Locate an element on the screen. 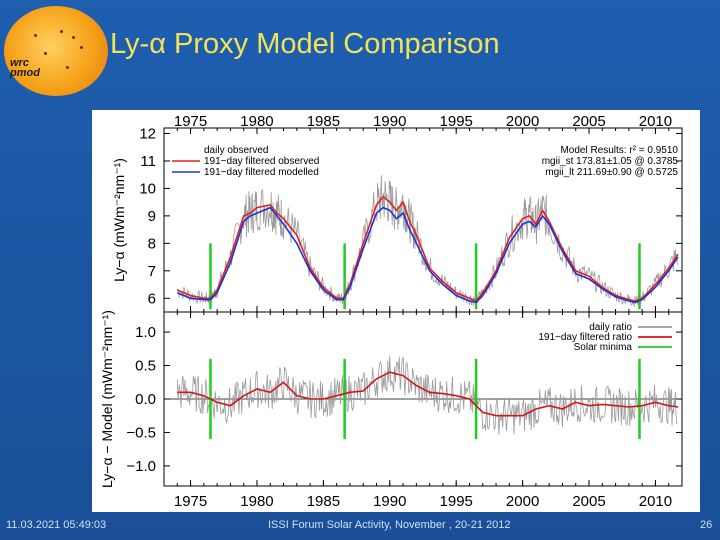  legend-label: 191−day filtered ratio is located at coordinates (585, 337).